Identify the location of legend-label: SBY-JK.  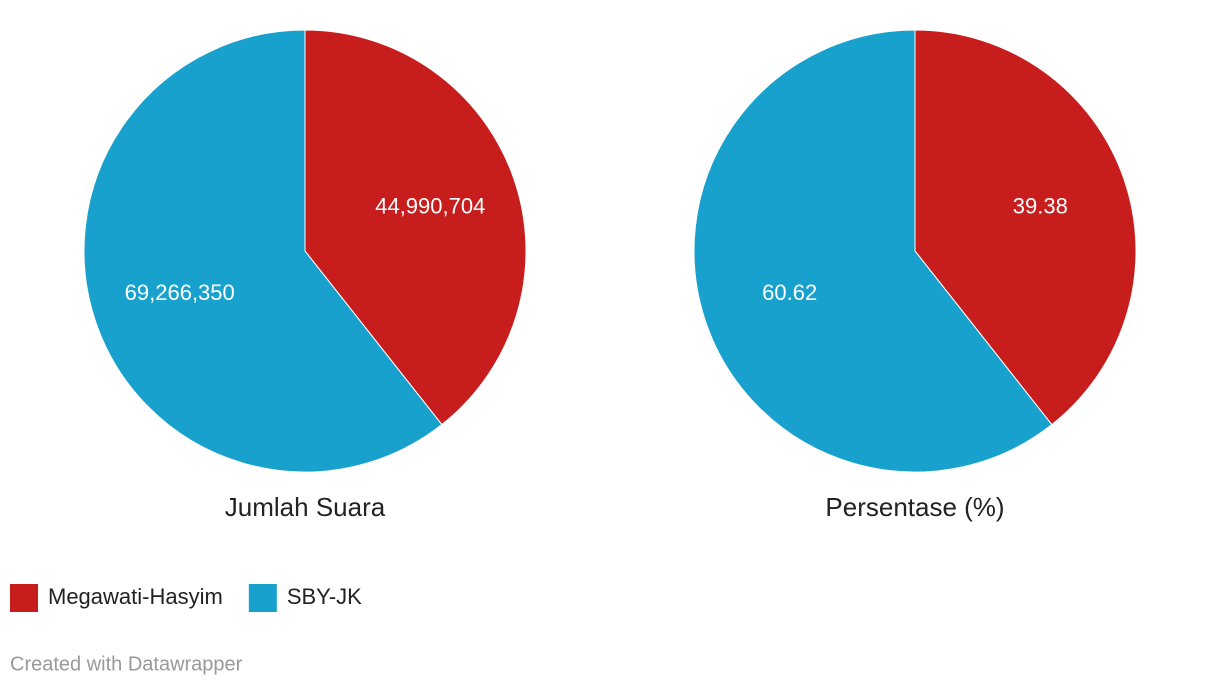
(324, 596).